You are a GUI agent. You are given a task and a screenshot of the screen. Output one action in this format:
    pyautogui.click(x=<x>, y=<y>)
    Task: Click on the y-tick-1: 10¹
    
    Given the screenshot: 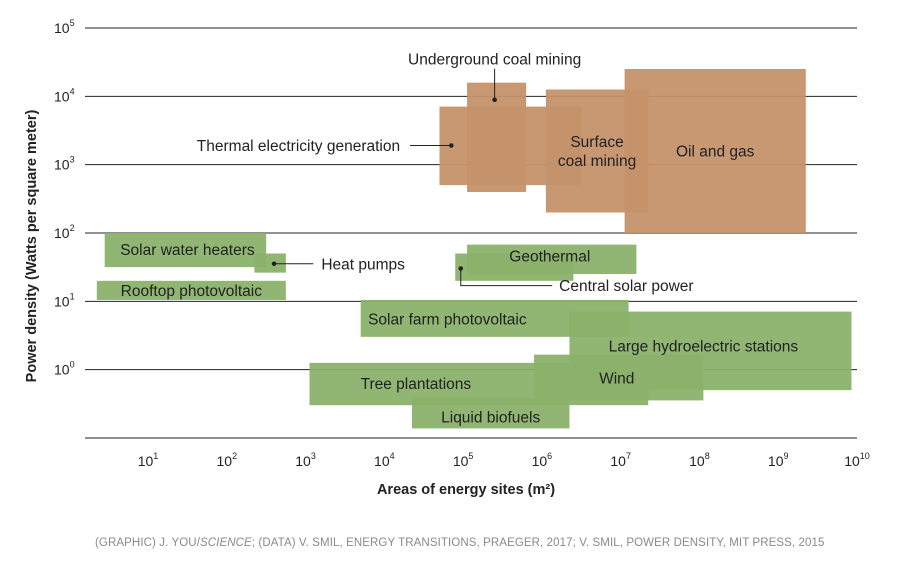 What is the action you would take?
    pyautogui.click(x=64, y=300)
    